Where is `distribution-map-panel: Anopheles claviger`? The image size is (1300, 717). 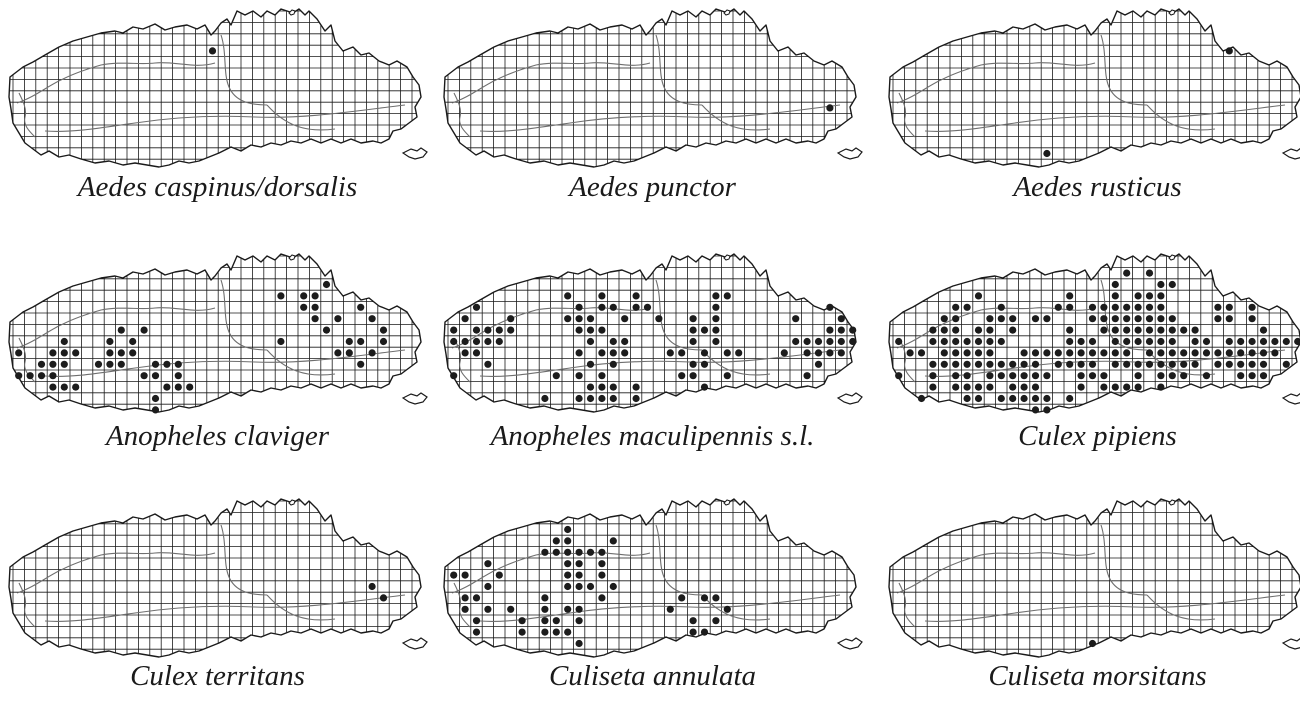 distribution-map-panel: Anopheles claviger is located at coordinates (217, 361).